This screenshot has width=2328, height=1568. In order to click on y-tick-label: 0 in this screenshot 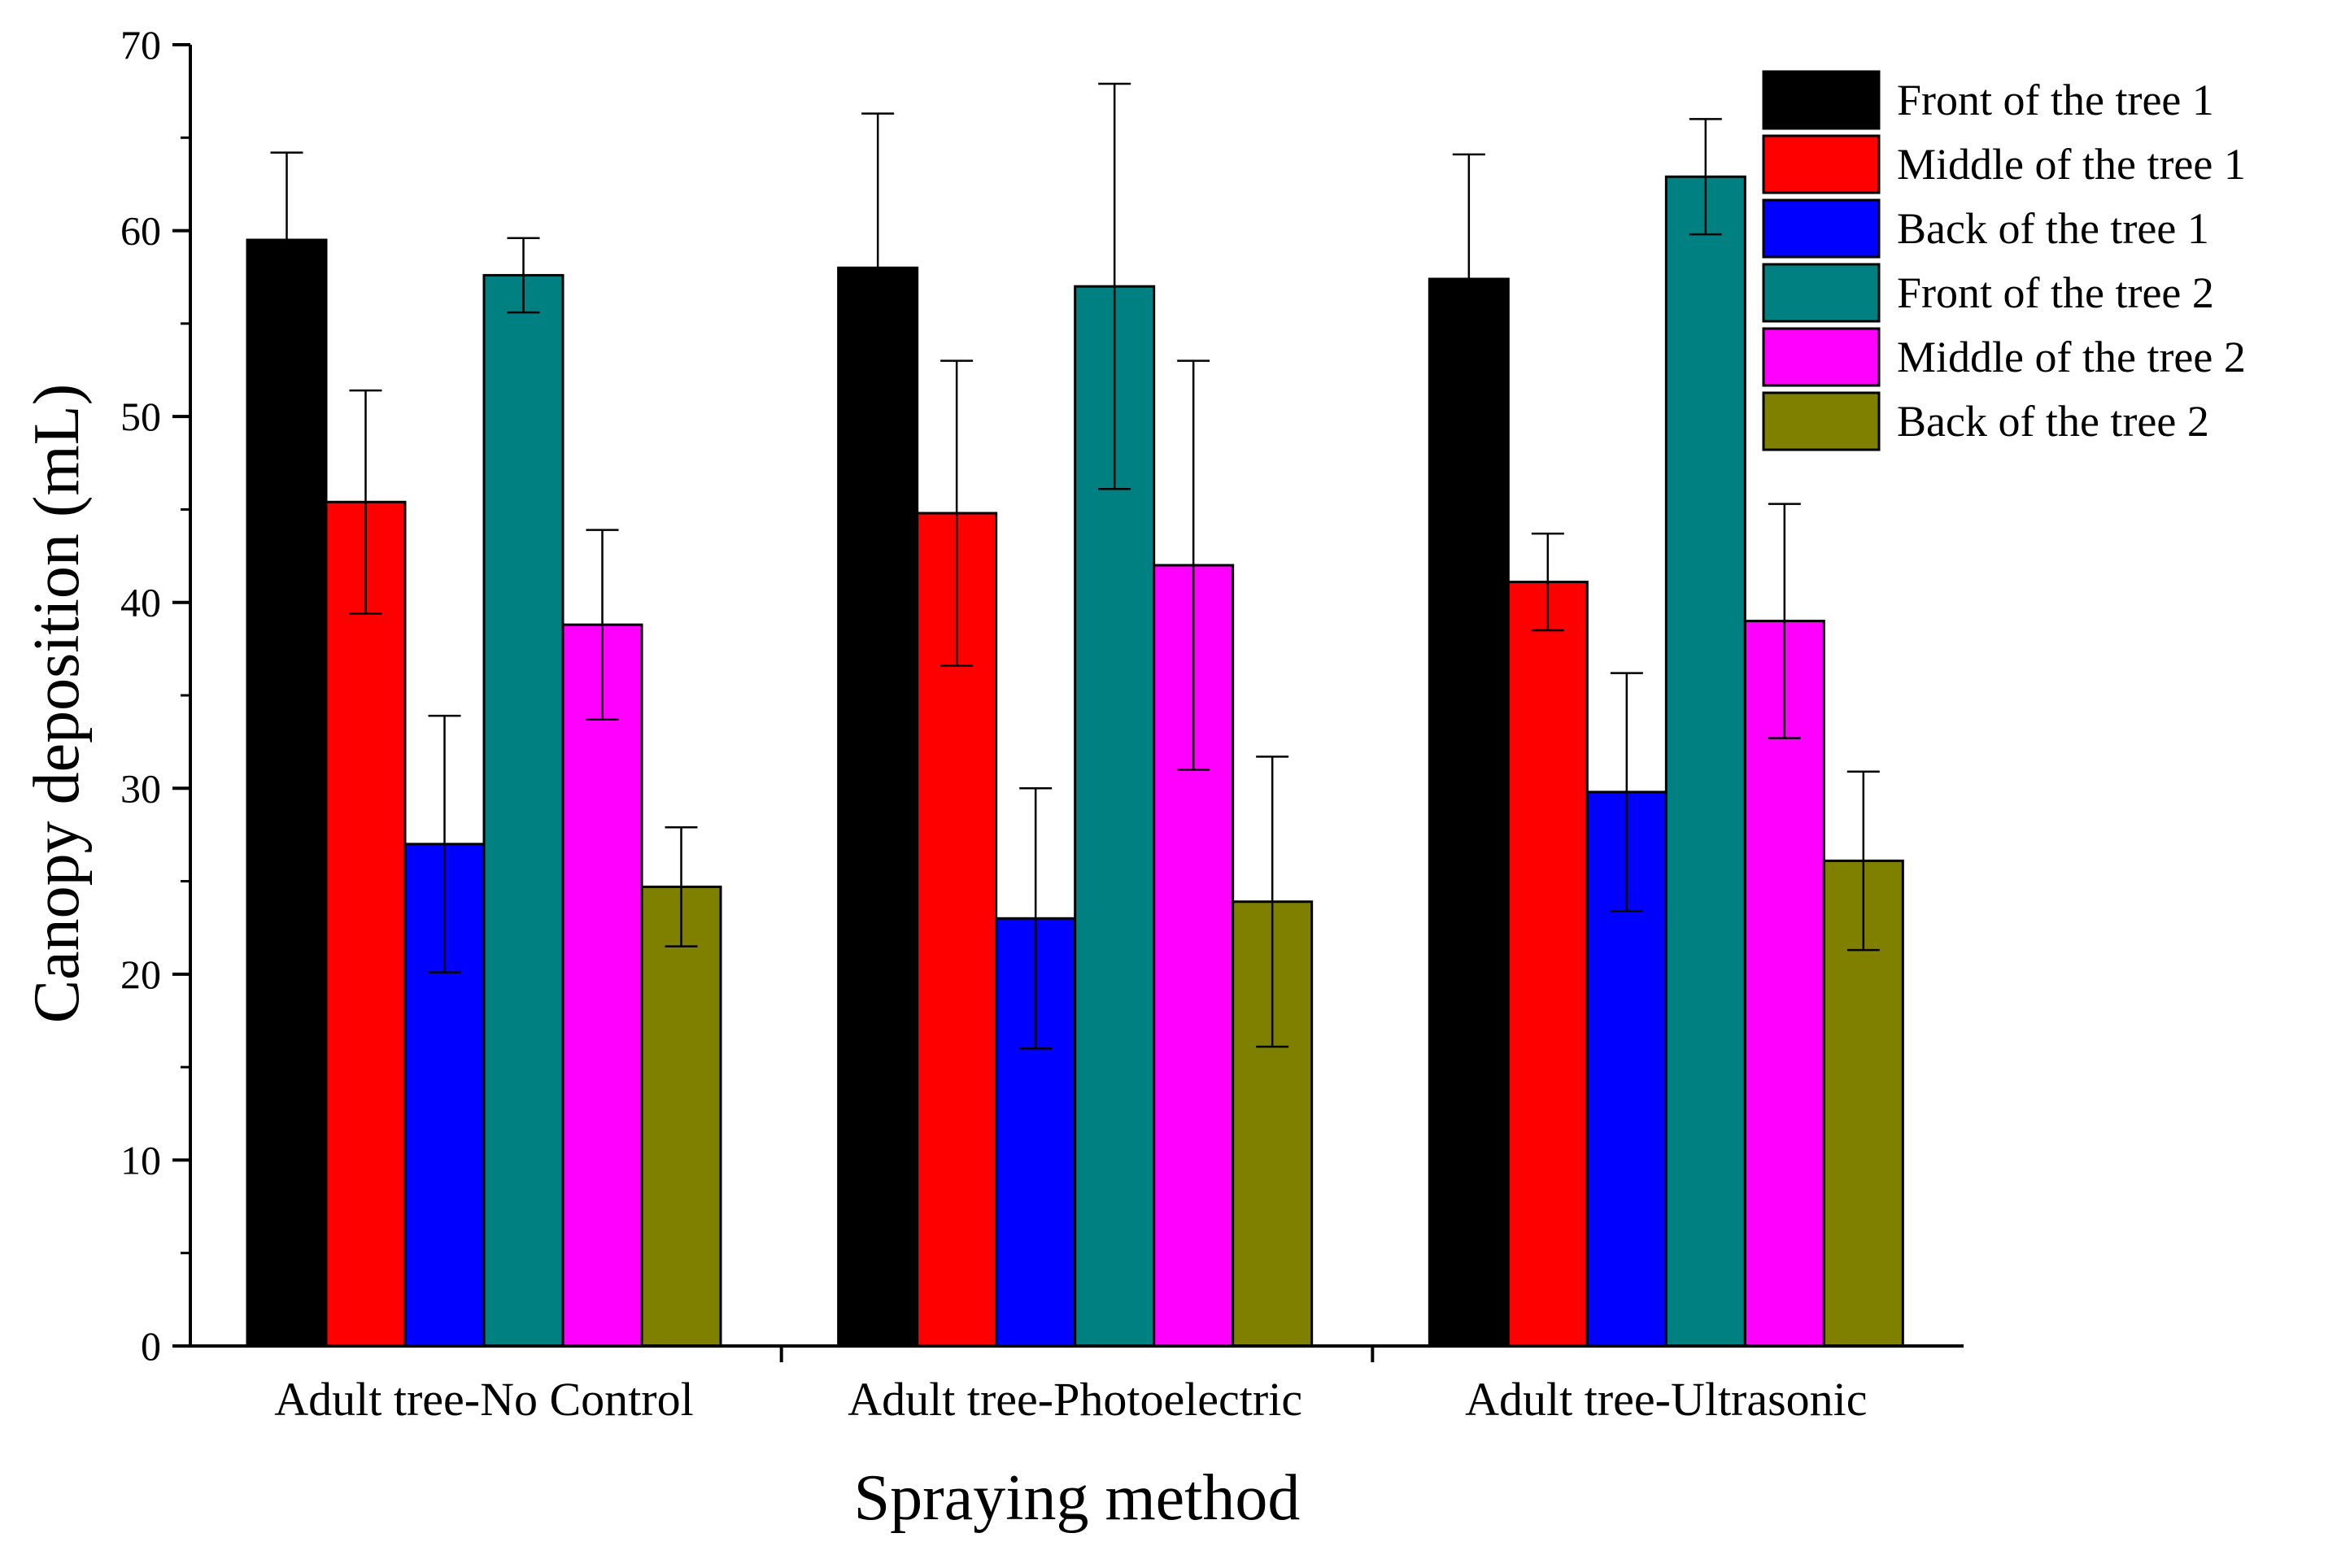, I will do `click(151, 1346)`.